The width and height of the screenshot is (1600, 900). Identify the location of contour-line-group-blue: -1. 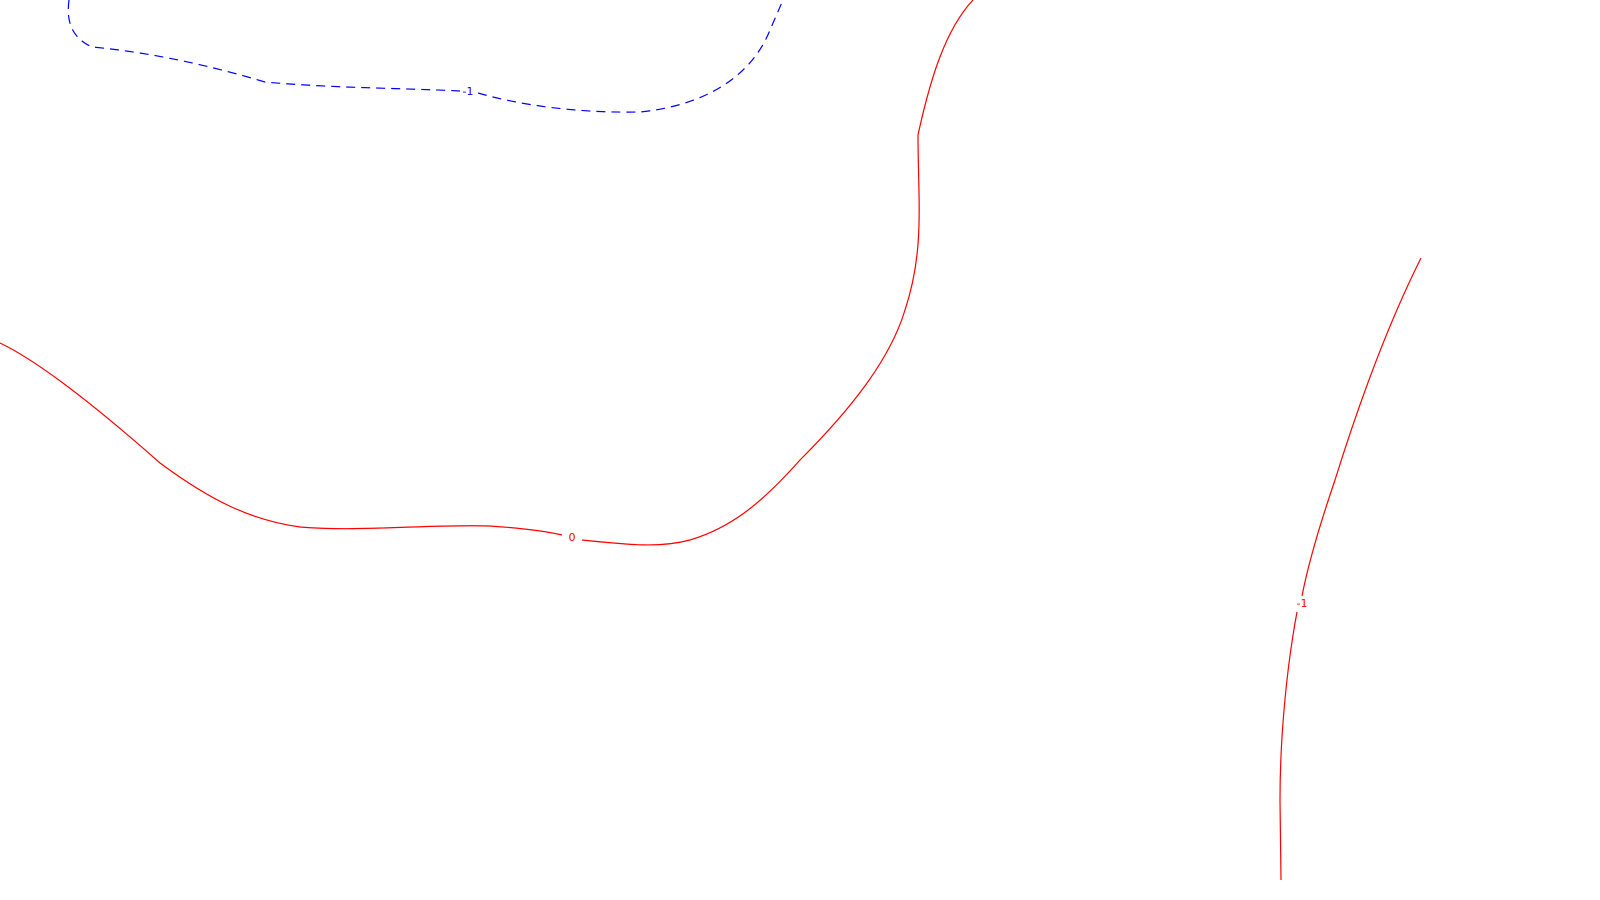
(425, 56).